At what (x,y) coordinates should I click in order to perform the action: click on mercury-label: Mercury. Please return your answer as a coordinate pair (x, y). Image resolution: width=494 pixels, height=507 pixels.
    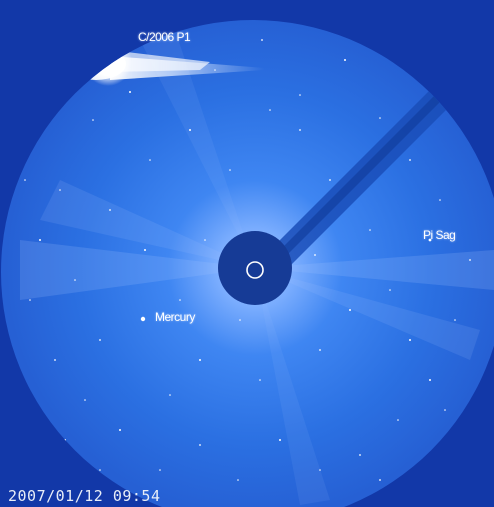
    Looking at the image, I should click on (175, 317).